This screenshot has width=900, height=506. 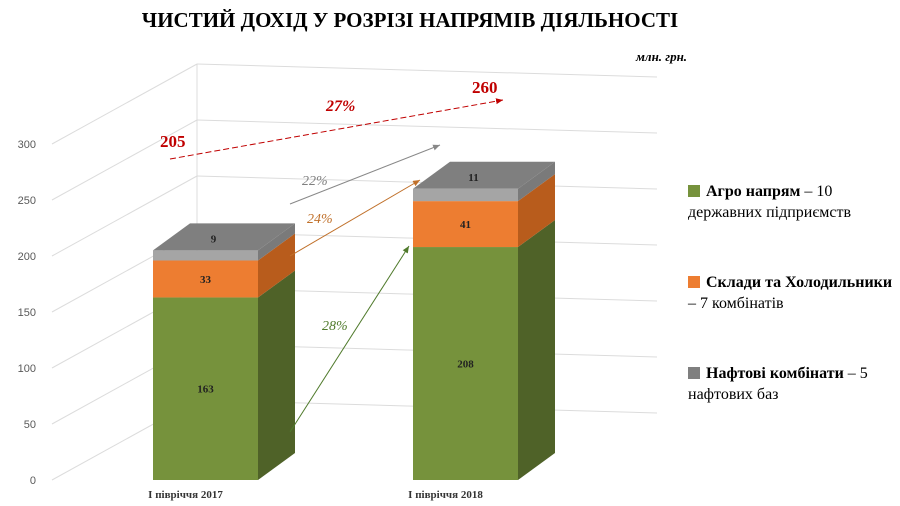 I want to click on total-label-2017: 205, so click(x=173, y=141).